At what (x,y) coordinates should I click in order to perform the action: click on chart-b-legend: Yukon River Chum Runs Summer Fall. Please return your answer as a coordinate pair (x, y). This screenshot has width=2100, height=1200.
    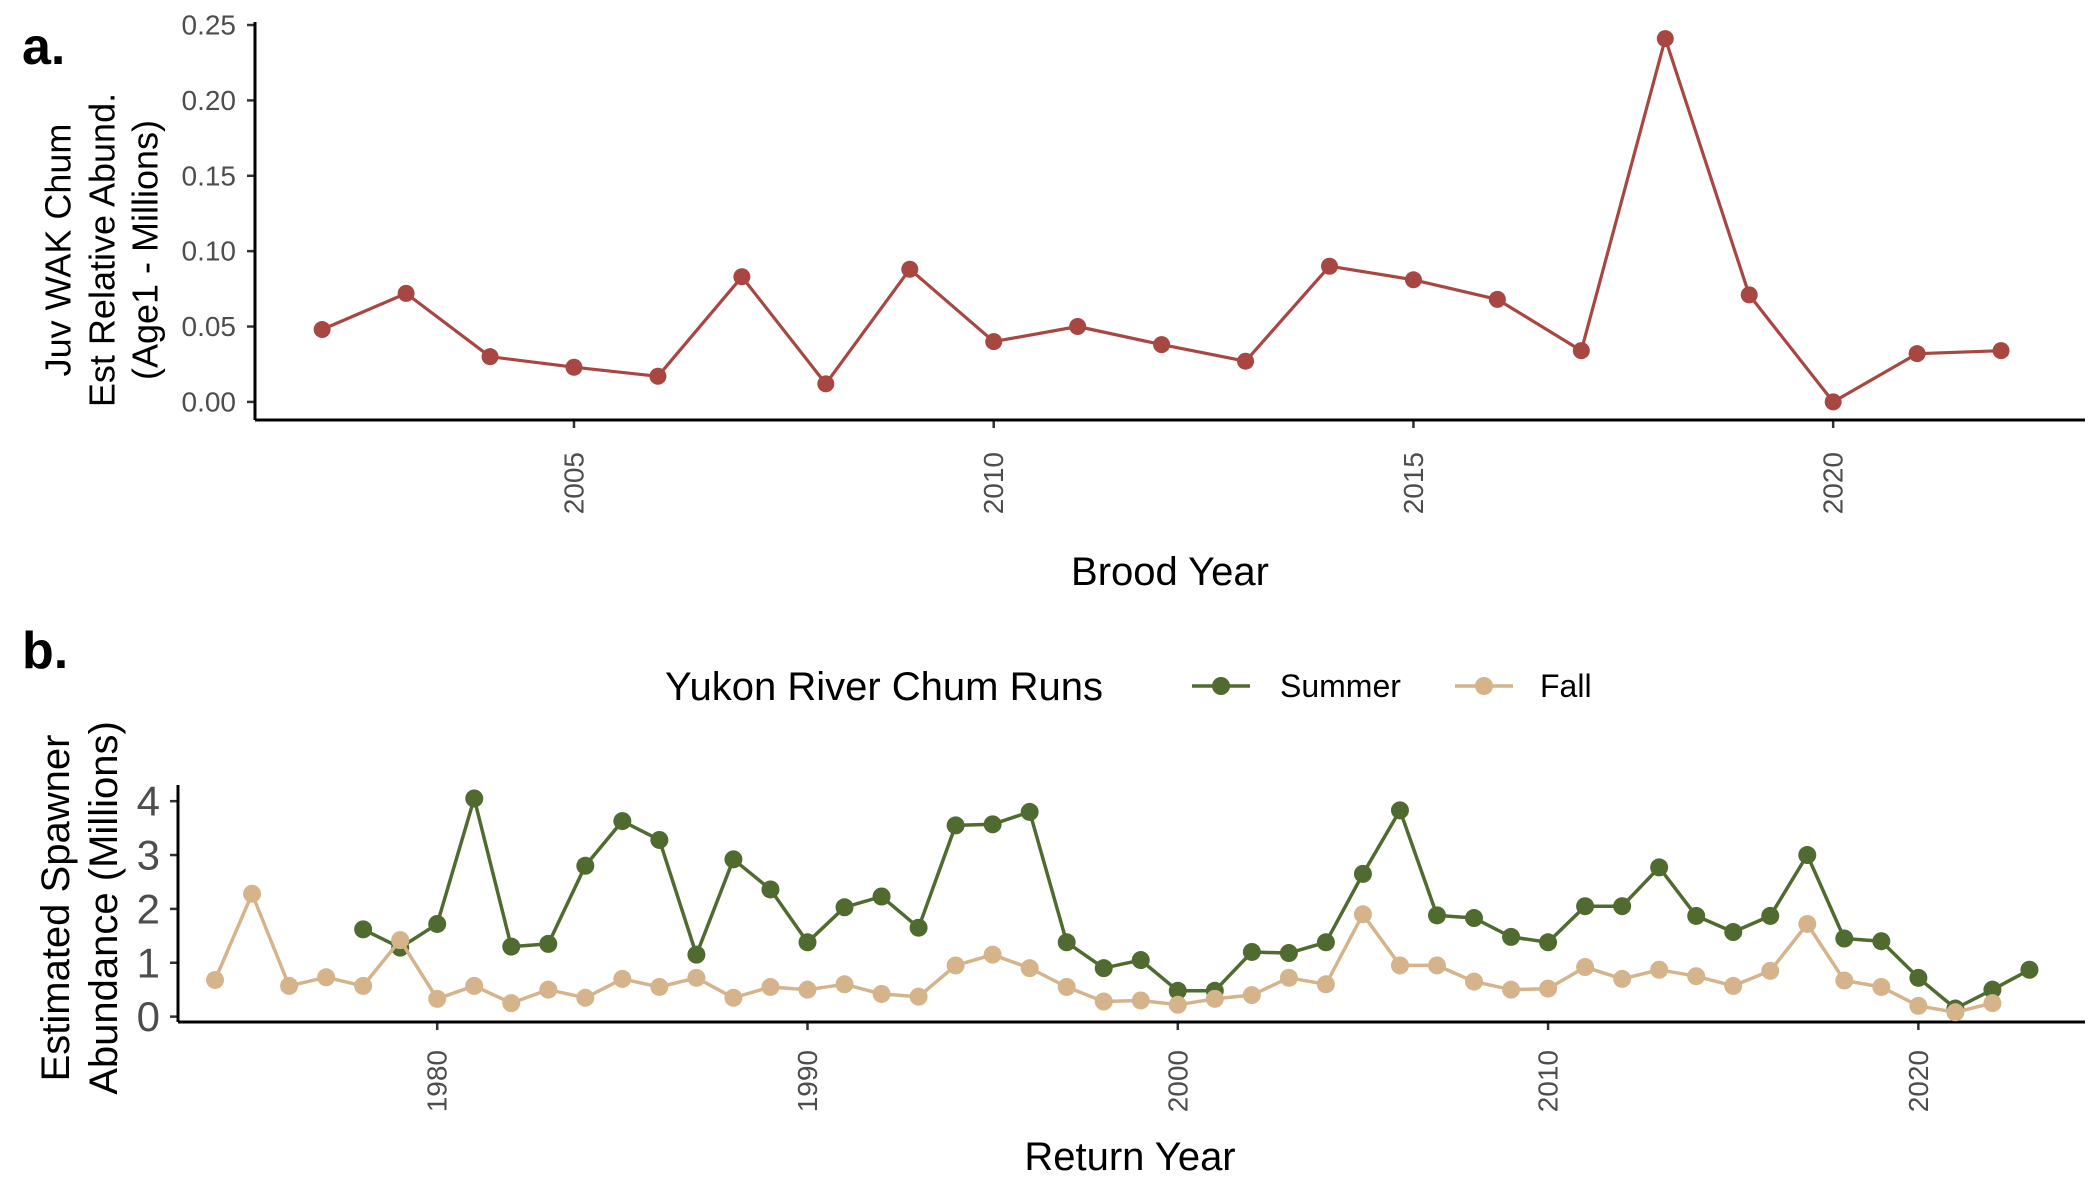
    Looking at the image, I should click on (1128, 687).